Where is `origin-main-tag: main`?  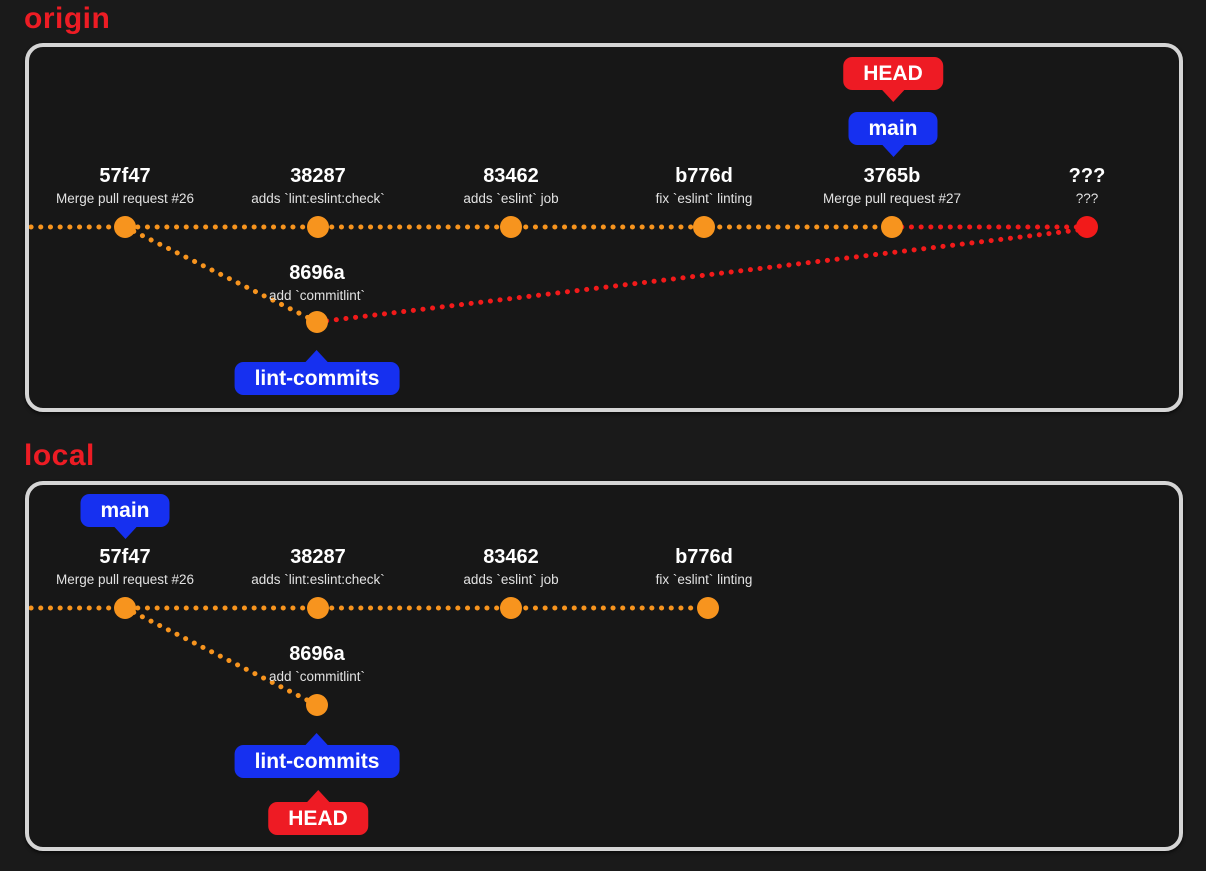 origin-main-tag: main is located at coordinates (893, 128).